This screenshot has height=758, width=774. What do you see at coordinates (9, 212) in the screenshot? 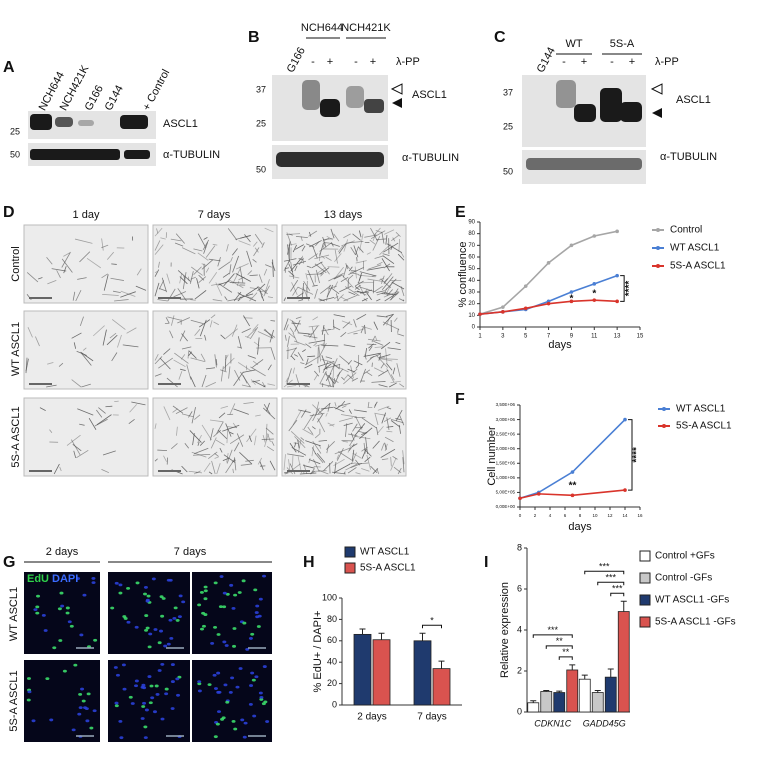
I see `panel-label: D` at bounding box center [9, 212].